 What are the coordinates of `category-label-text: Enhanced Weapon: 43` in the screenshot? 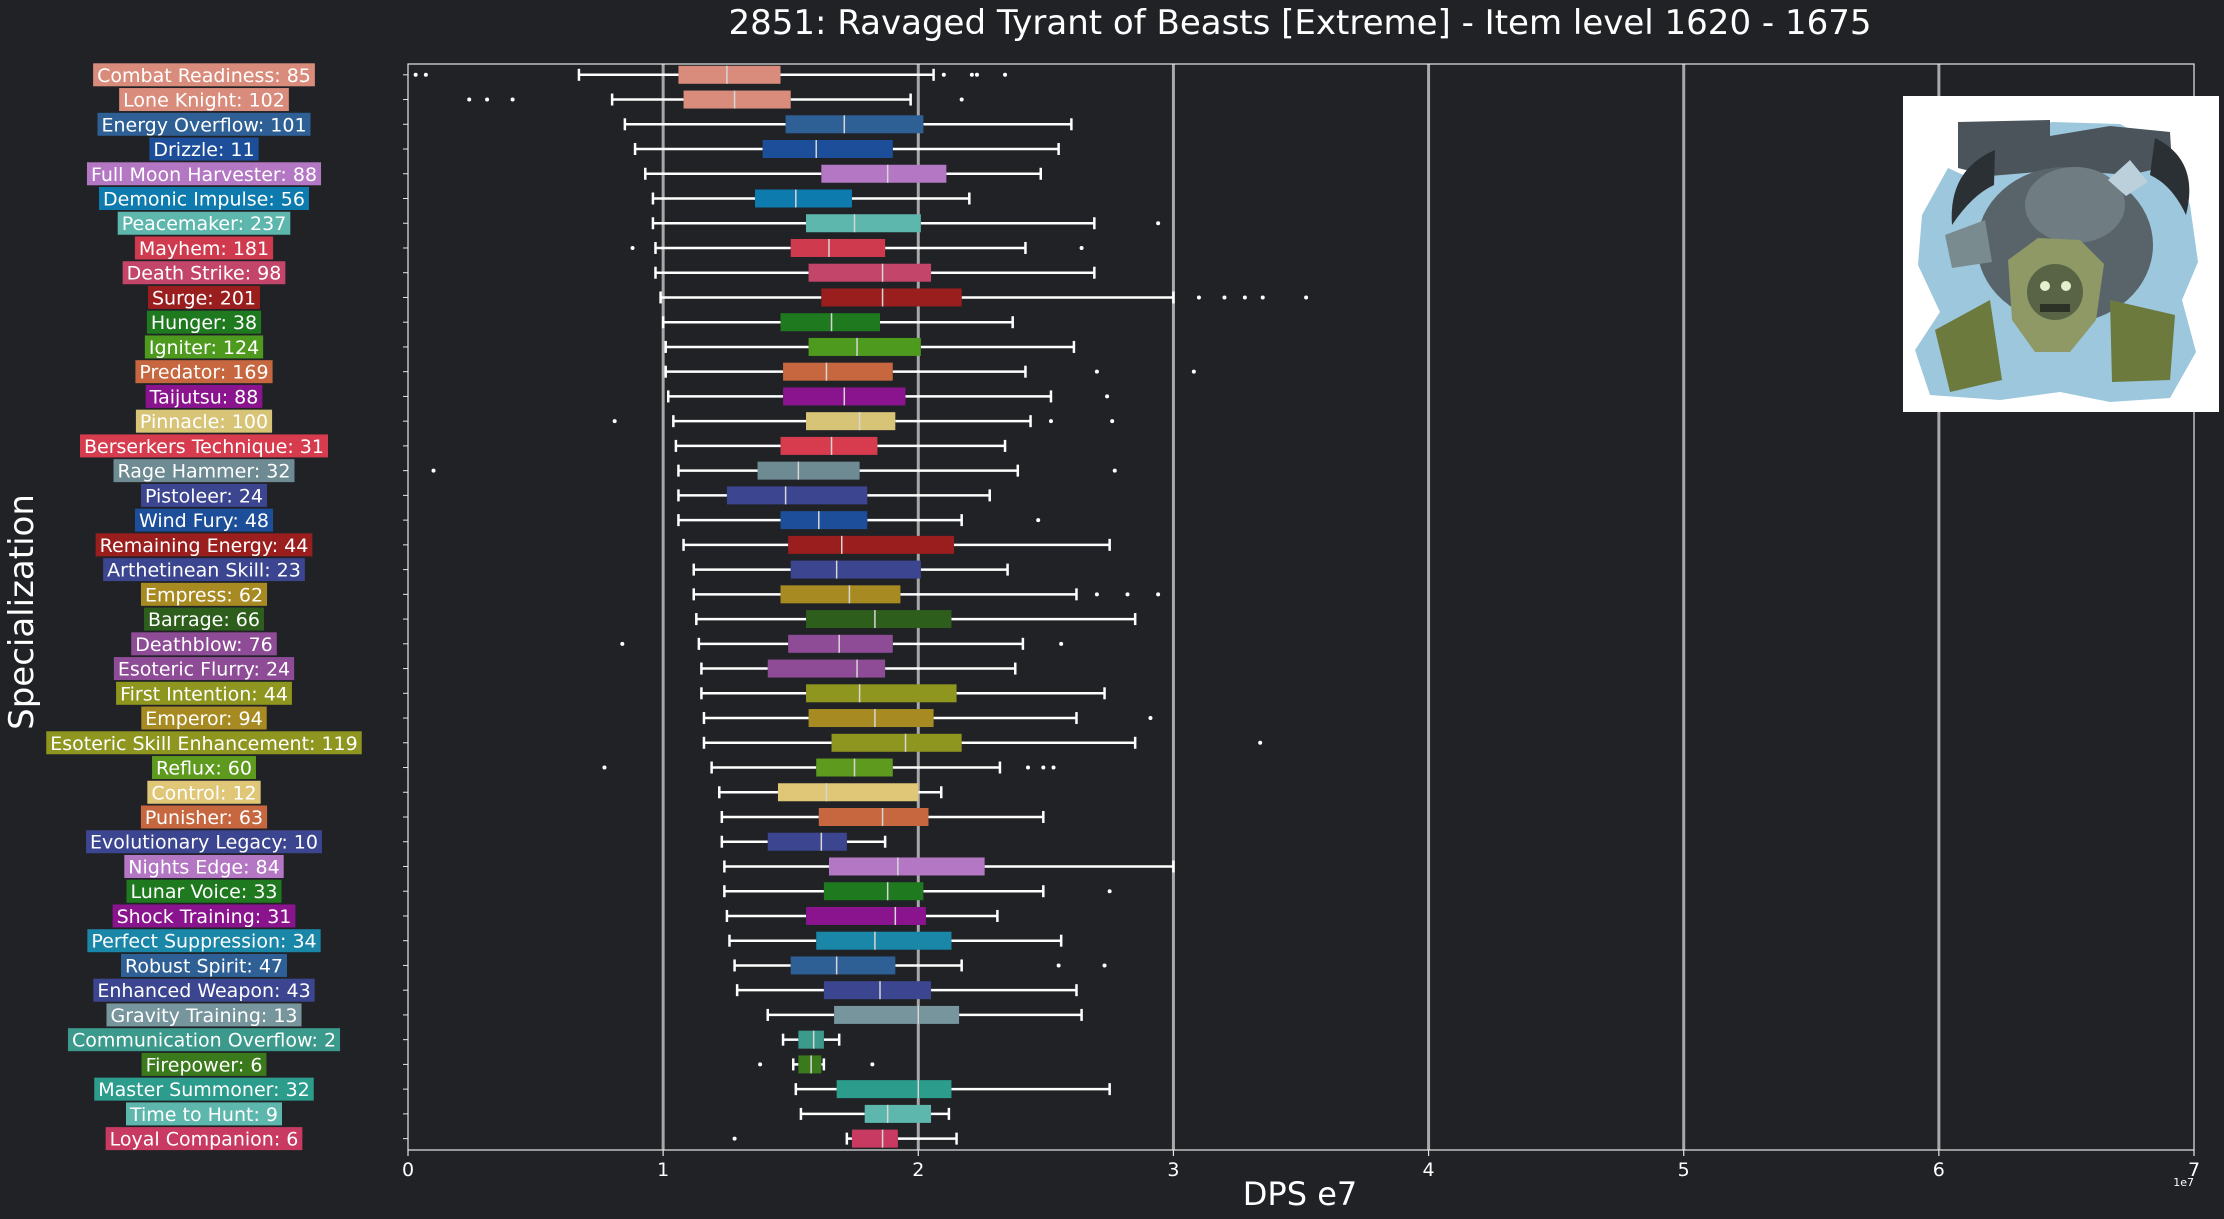 It's located at (203, 991).